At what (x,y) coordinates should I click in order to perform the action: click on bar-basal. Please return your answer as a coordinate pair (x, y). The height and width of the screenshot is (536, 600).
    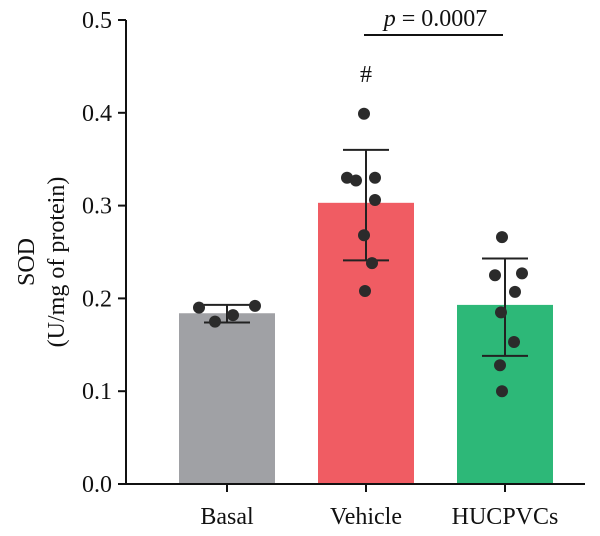
    Looking at the image, I should click on (227, 398).